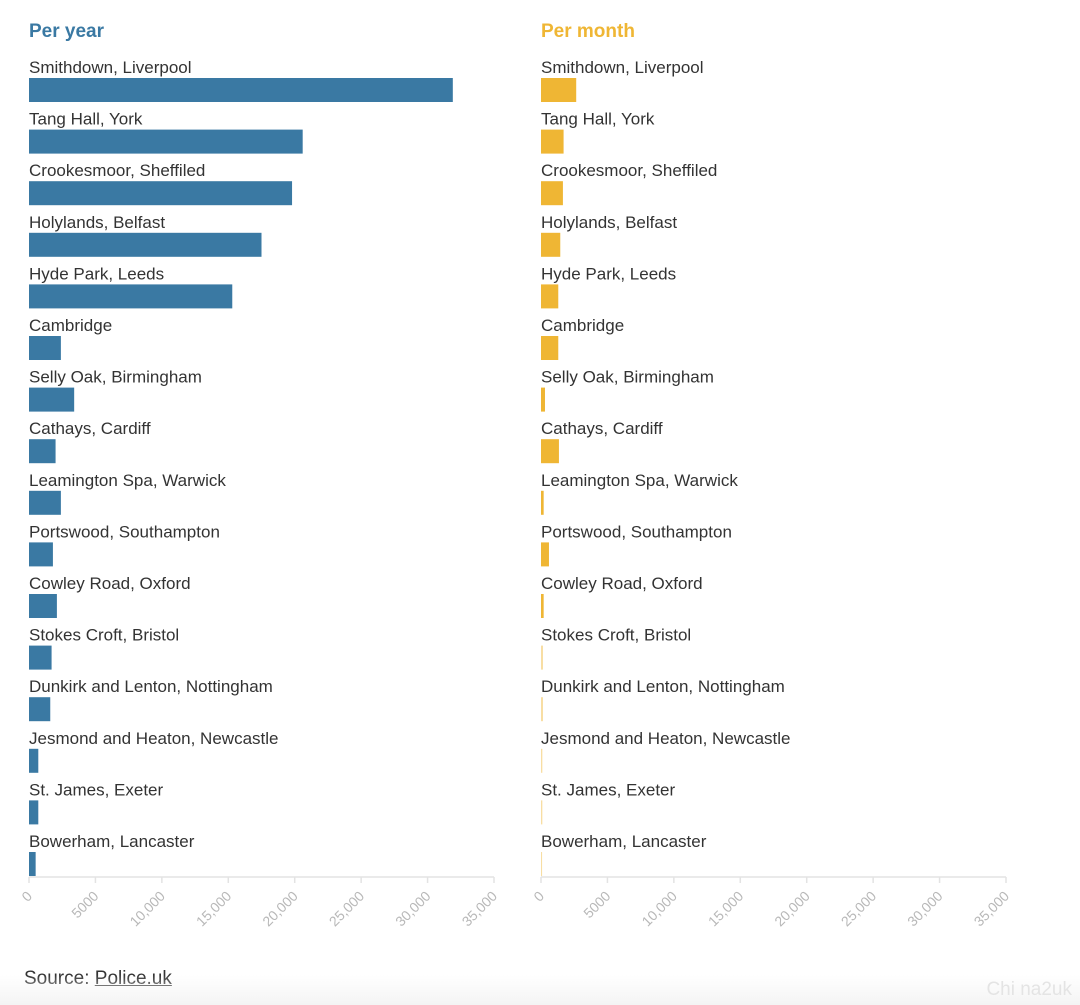 The width and height of the screenshot is (1080, 1005). I want to click on per-month-category-label: Cathays, Cardiff, so click(602, 428).